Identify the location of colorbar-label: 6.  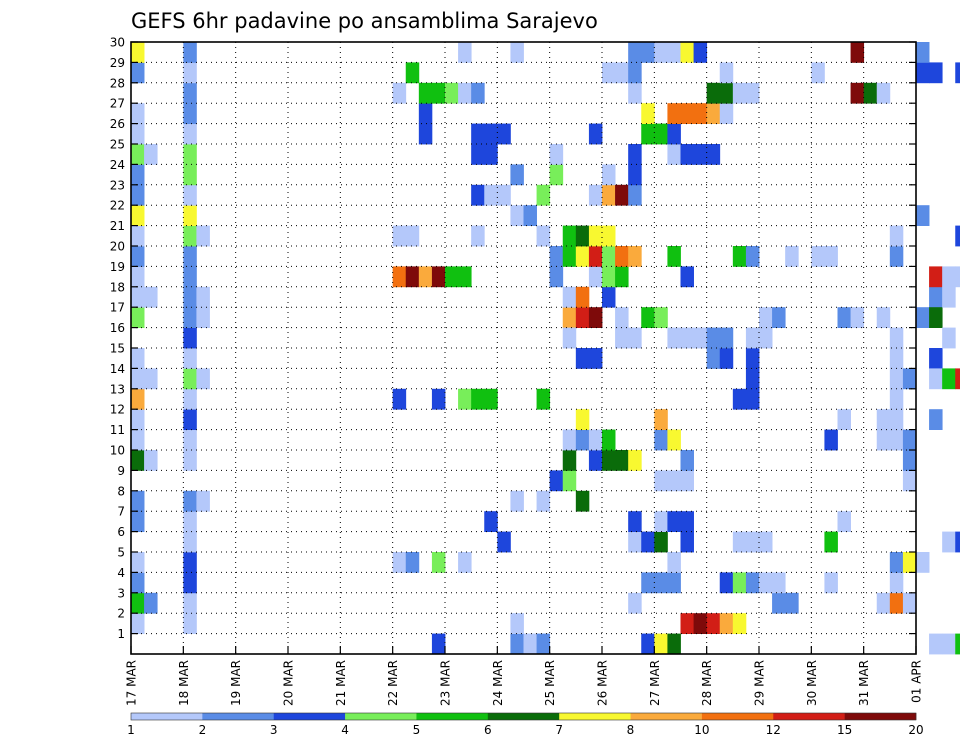
(488, 730).